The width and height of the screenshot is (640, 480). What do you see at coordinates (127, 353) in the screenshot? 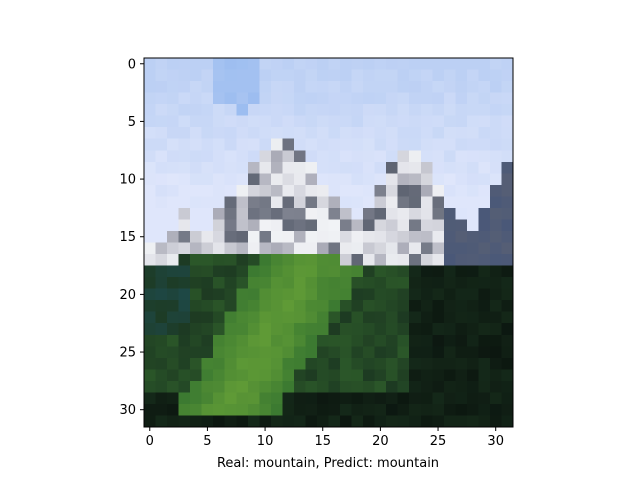
I see `y-tick-label: 25` at bounding box center [127, 353].